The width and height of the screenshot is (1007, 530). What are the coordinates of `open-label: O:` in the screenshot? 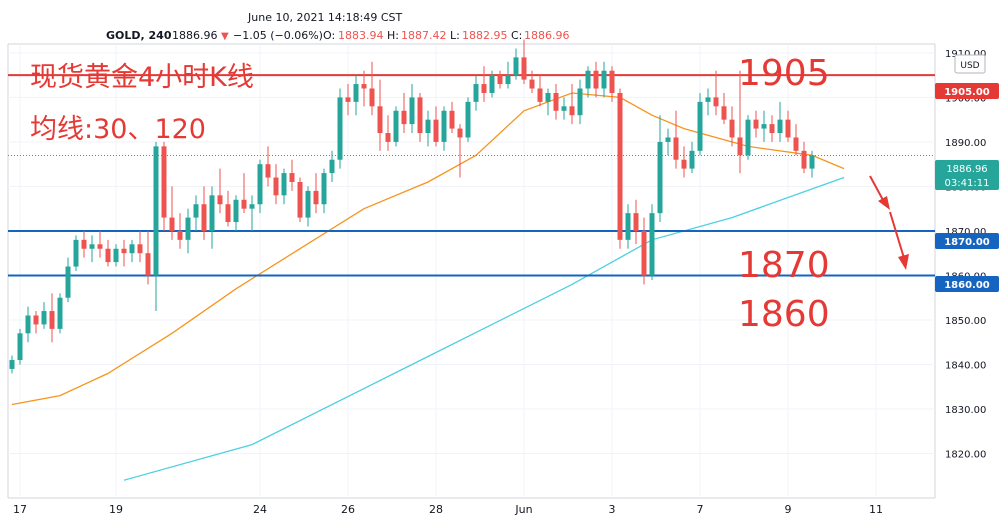 It's located at (329, 35).